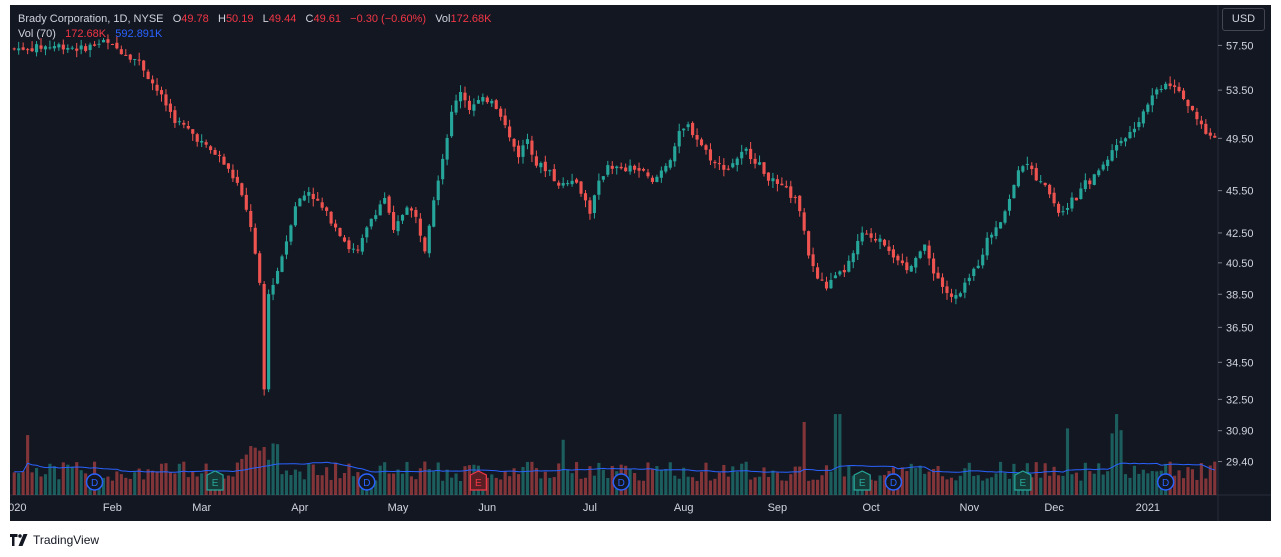 The image size is (1281, 557). I want to click on dividend-marker: D, so click(893, 482).